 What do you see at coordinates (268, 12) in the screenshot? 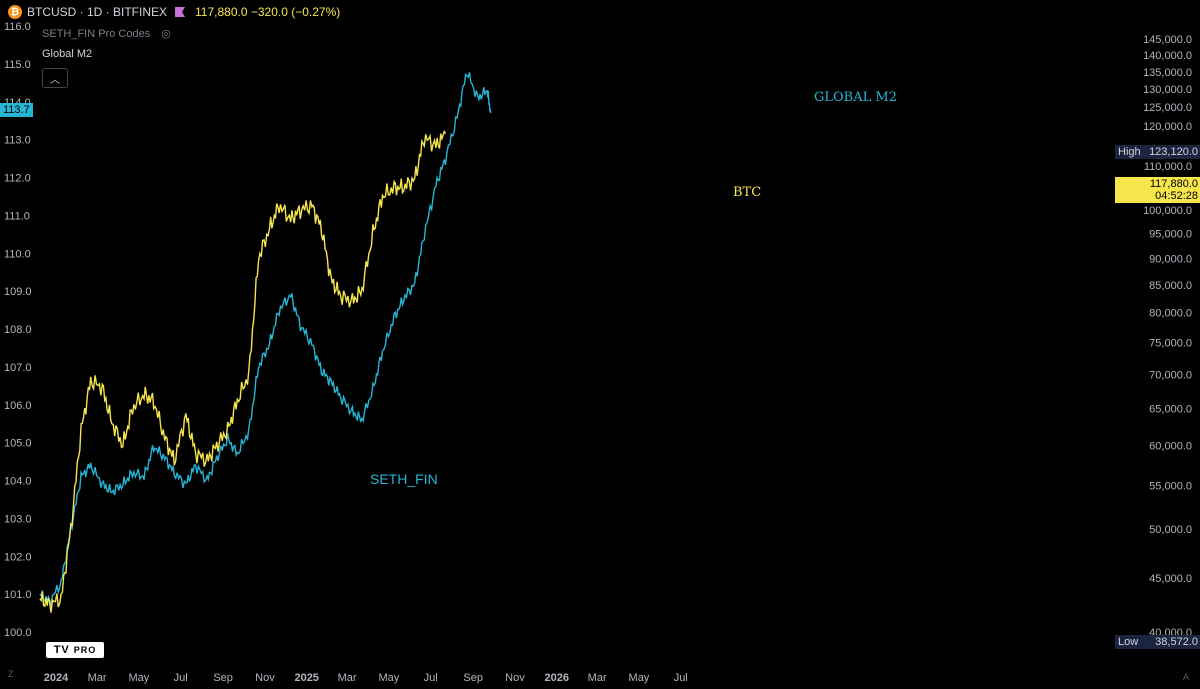
I see `price-change: 117,880.0 −320.0 (−0.27%)` at bounding box center [268, 12].